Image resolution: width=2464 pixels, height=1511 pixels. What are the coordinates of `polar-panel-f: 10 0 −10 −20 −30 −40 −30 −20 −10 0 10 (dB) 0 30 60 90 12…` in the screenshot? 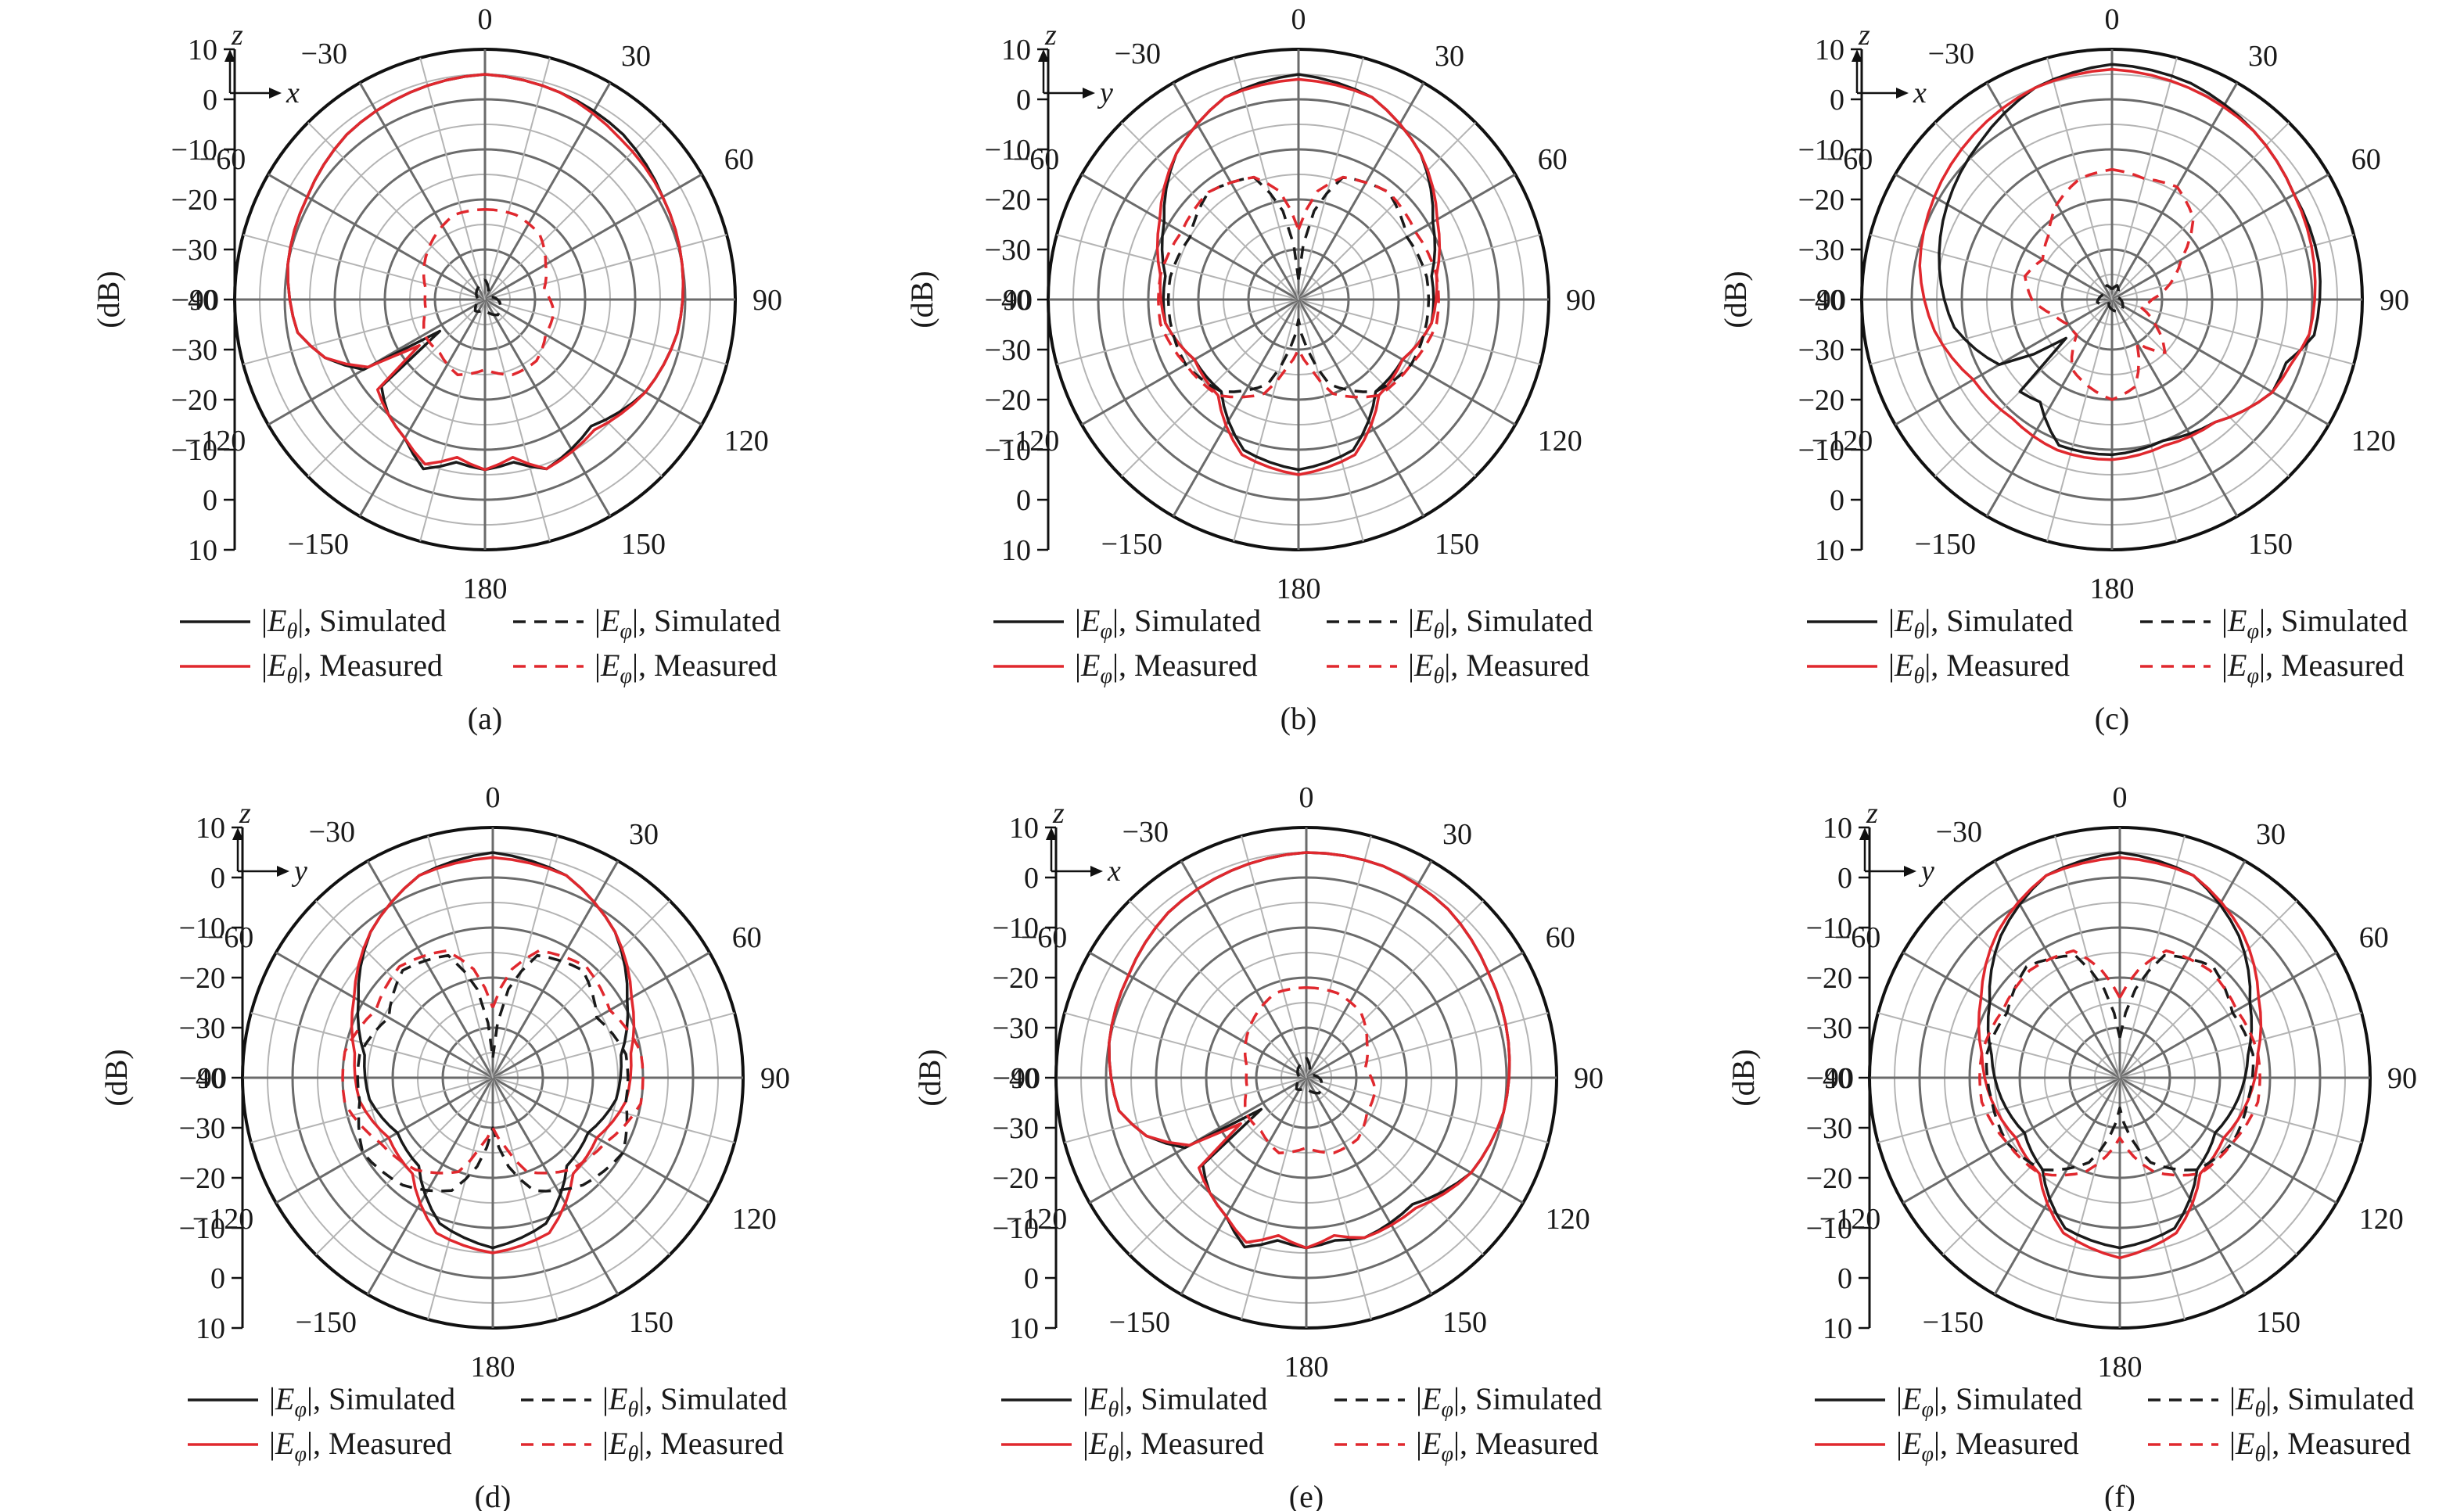 It's located at (2071, 1146).